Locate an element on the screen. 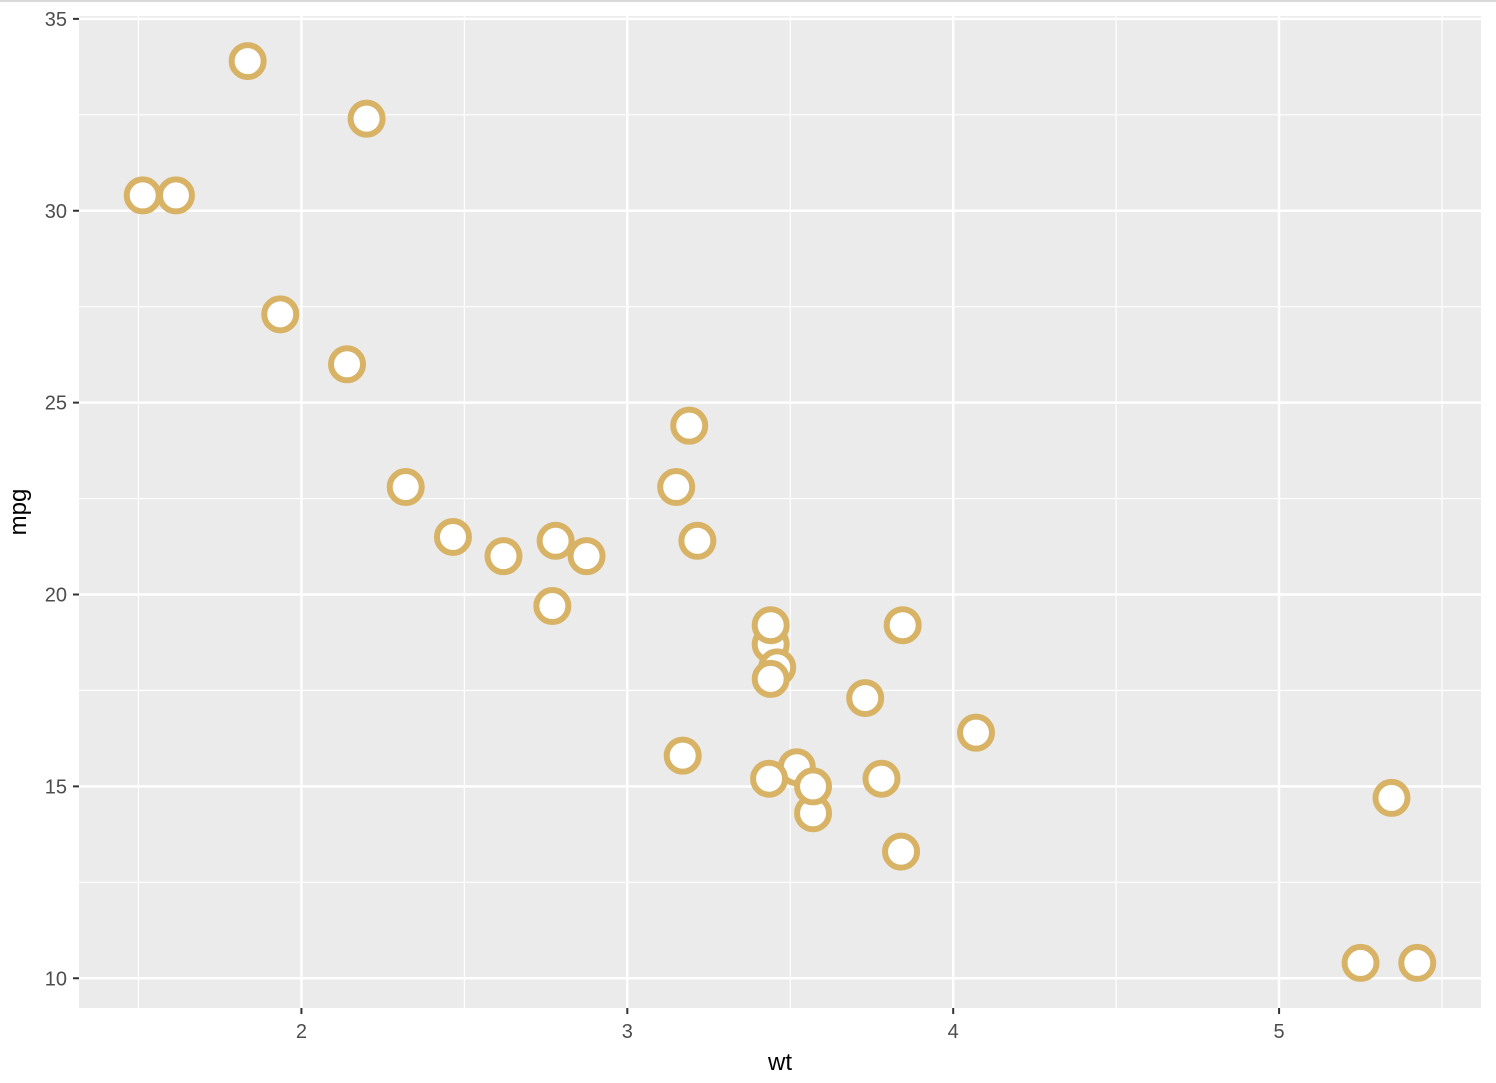  x-tick-label: 4 is located at coordinates (953, 1032).